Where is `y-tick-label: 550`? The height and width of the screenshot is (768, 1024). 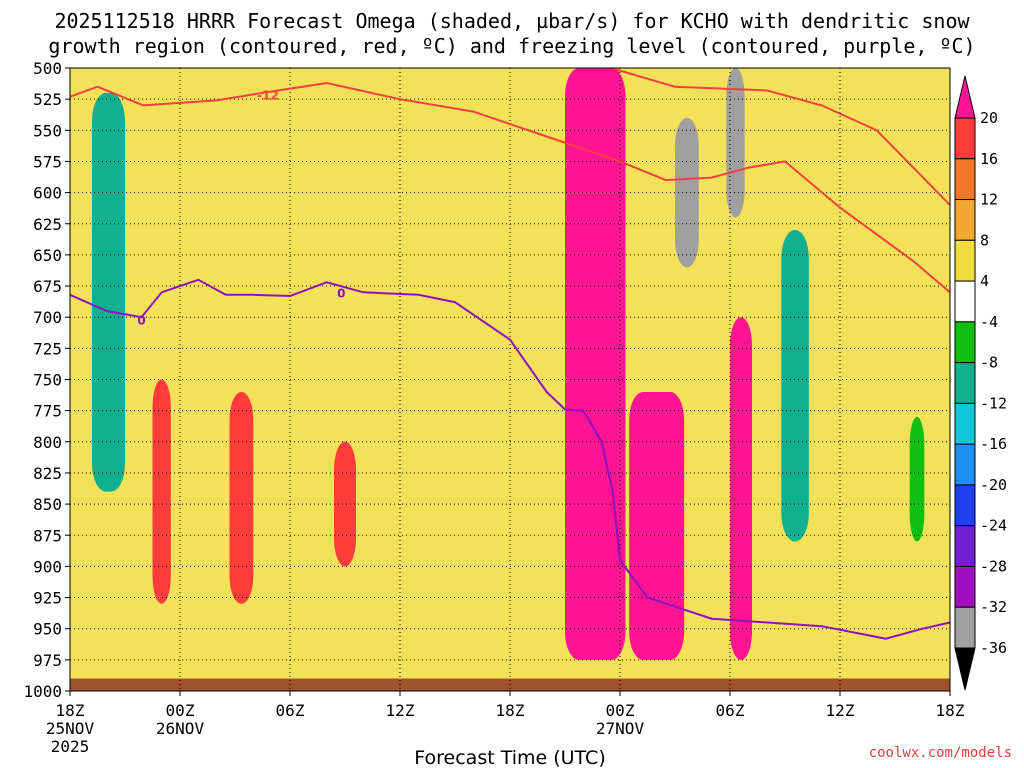
y-tick-label: 550 is located at coordinates (47, 130).